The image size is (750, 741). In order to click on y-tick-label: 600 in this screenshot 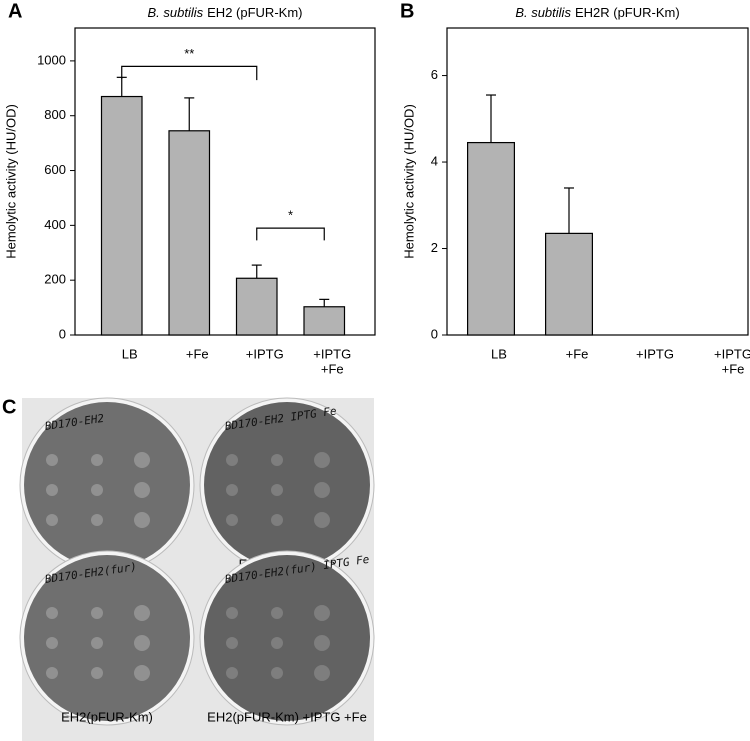, I will do `click(55, 169)`.